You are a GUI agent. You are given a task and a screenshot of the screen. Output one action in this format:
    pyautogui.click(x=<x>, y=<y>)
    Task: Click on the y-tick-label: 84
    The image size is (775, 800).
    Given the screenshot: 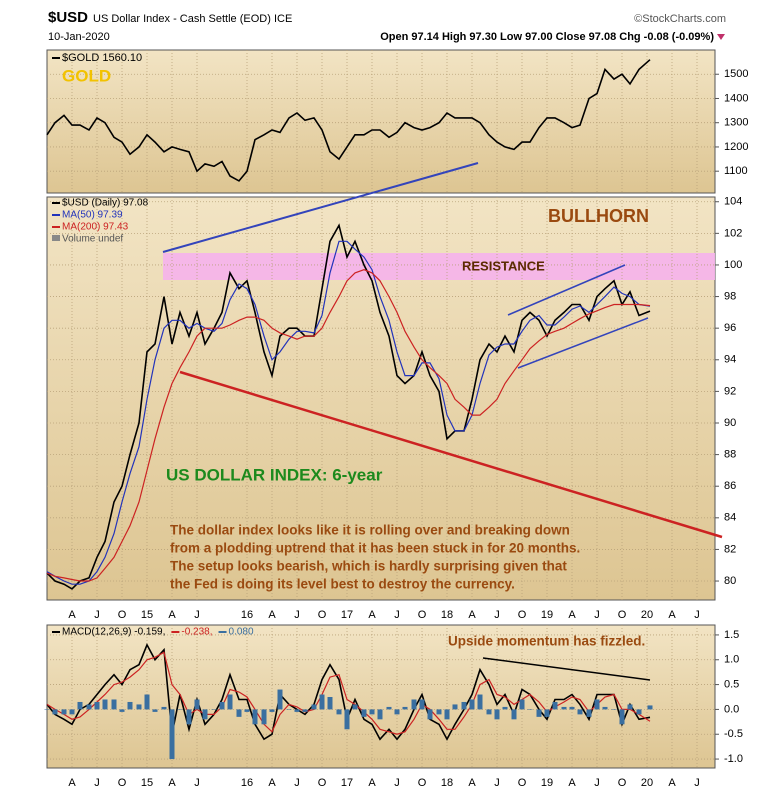 What is the action you would take?
    pyautogui.click(x=730, y=518)
    